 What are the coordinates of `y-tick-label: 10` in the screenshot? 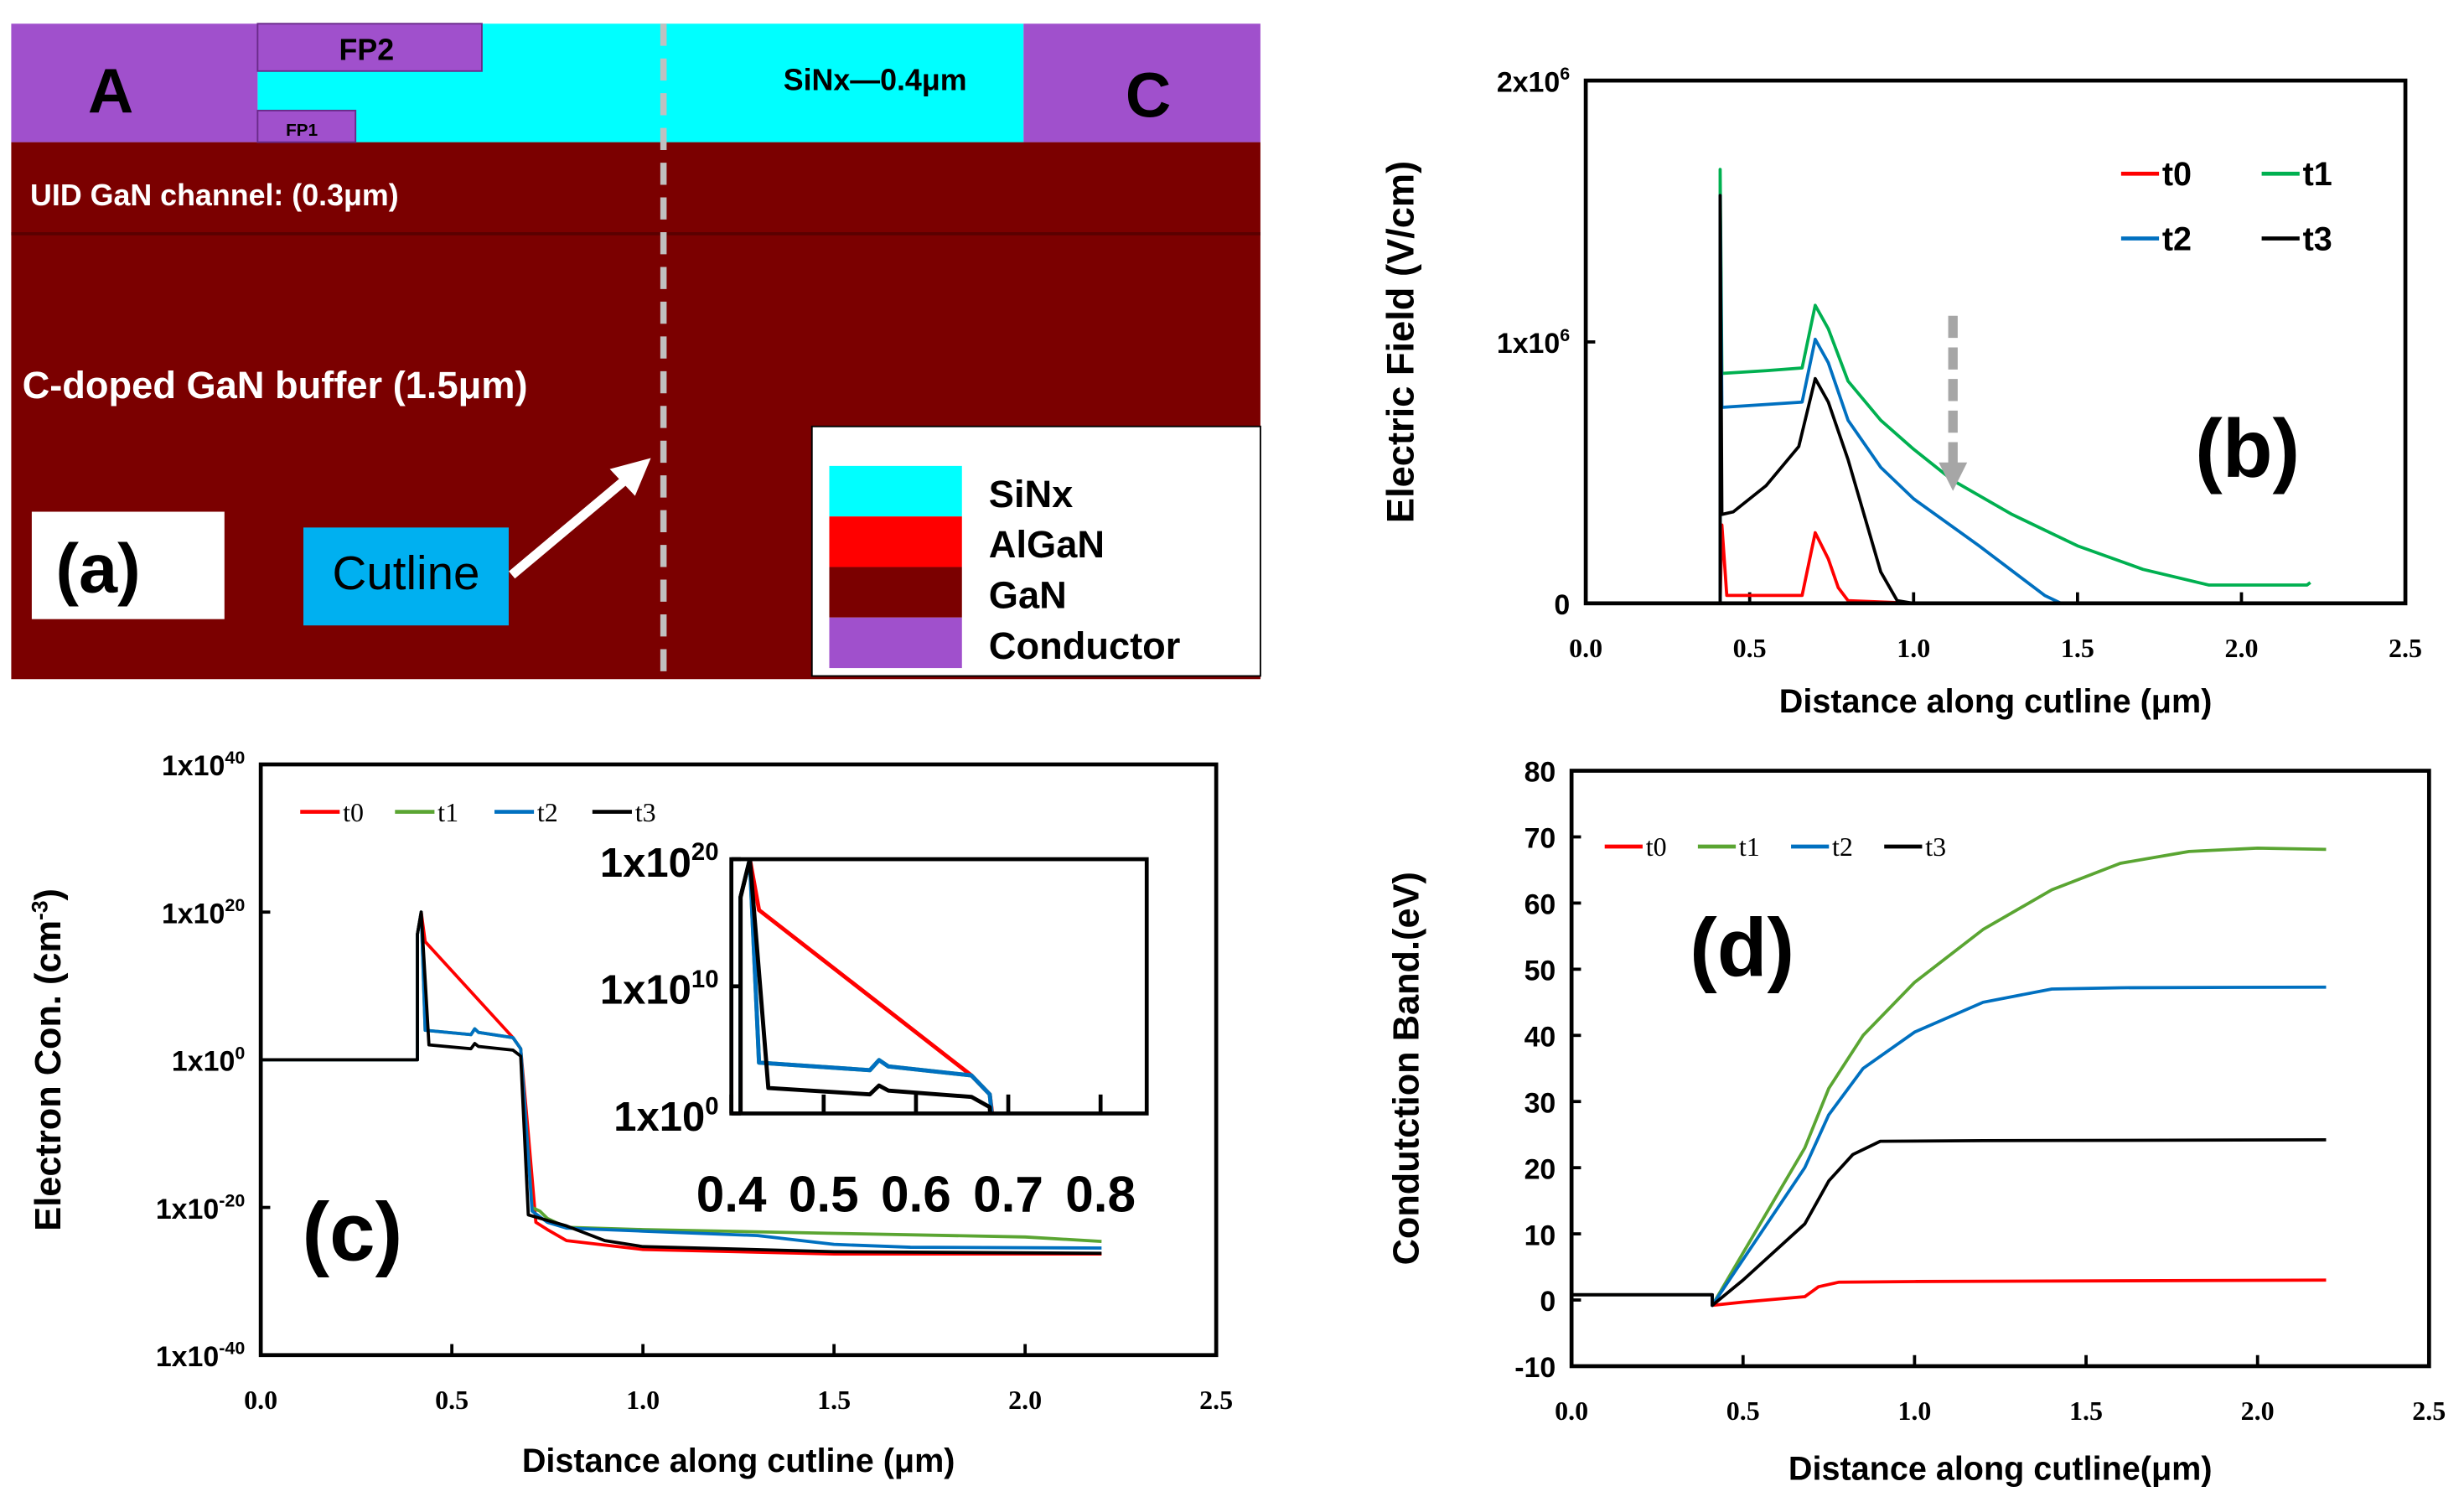 It's located at (1540, 1236).